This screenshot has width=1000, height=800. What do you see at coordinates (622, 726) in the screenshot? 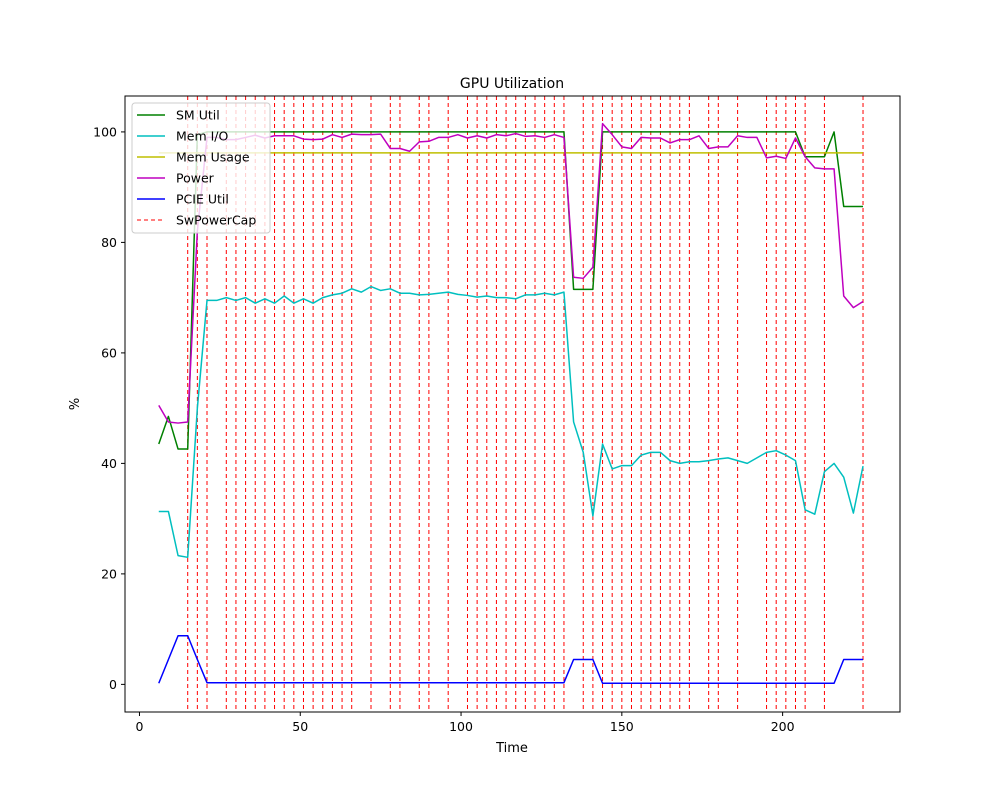
I see `x-tick-label: 150` at bounding box center [622, 726].